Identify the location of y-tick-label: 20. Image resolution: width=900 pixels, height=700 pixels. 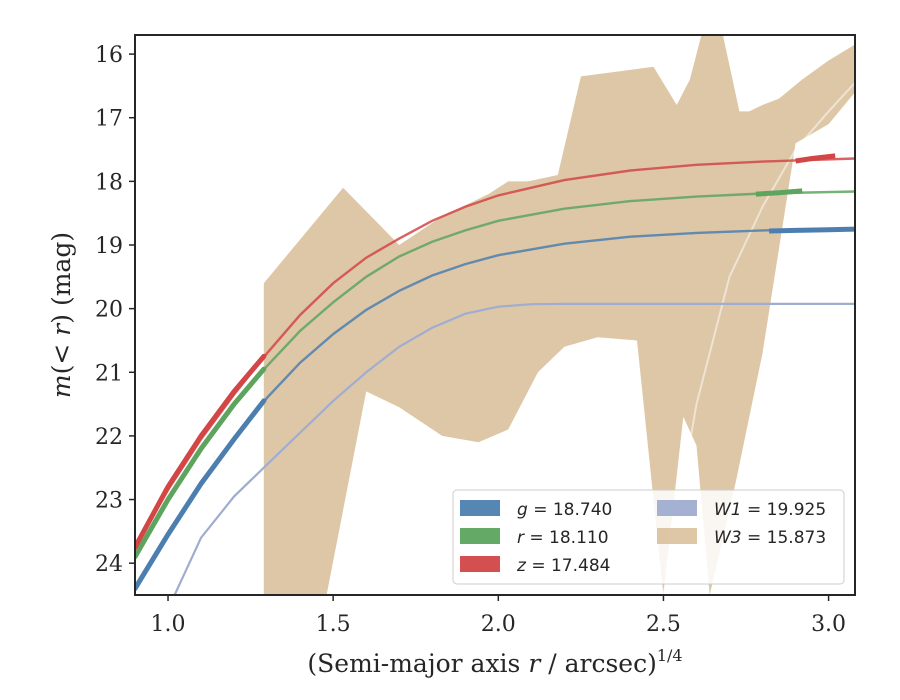
(109, 310).